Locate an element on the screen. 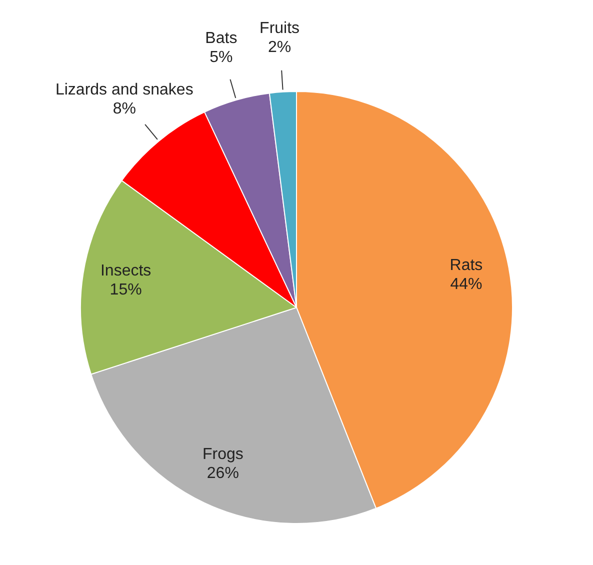 The width and height of the screenshot is (593, 565). slice-label: Lizards and snakes is located at coordinates (124, 89).